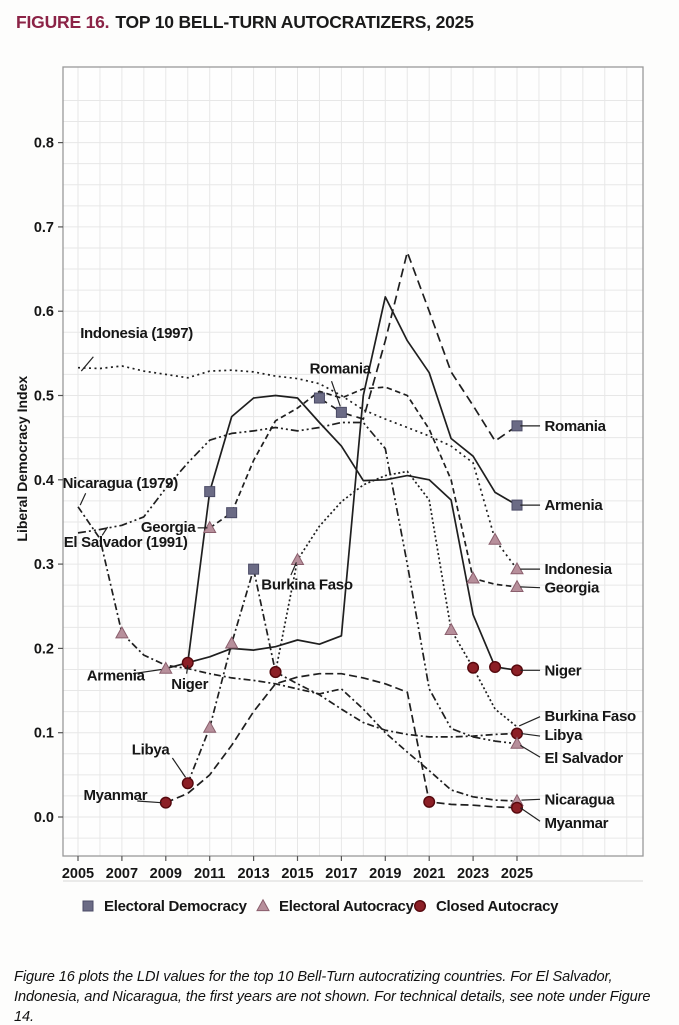  Describe the element at coordinates (531, 799) in the screenshot. I see `end-label-leader-nicaragua` at that location.